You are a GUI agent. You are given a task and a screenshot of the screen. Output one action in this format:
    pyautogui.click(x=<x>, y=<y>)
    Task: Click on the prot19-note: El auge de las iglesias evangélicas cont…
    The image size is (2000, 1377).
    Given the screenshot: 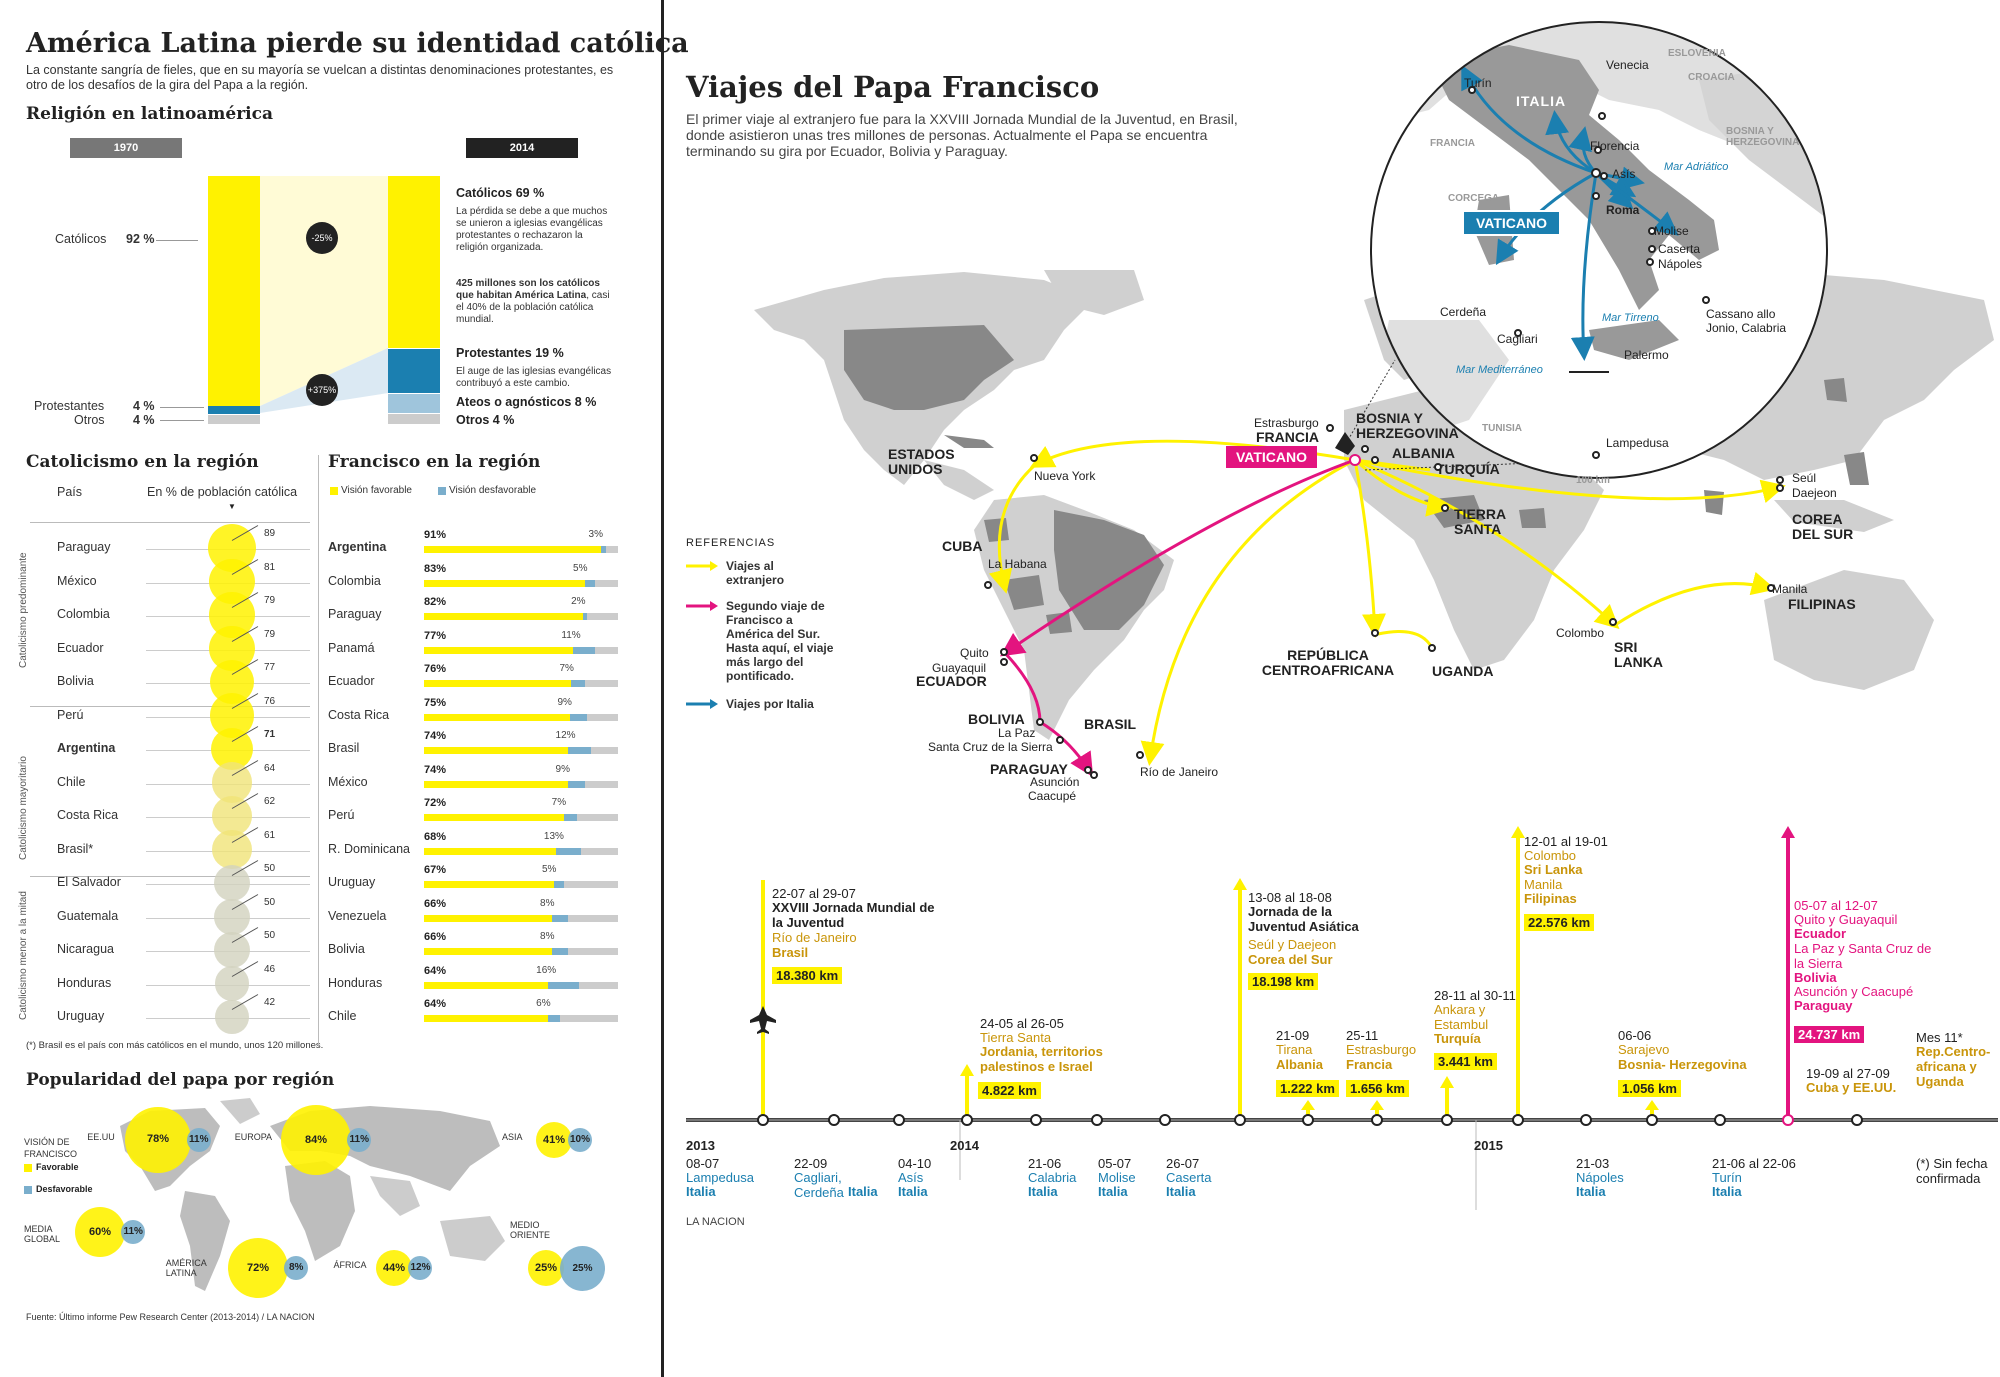 What is the action you would take?
    pyautogui.click(x=534, y=377)
    